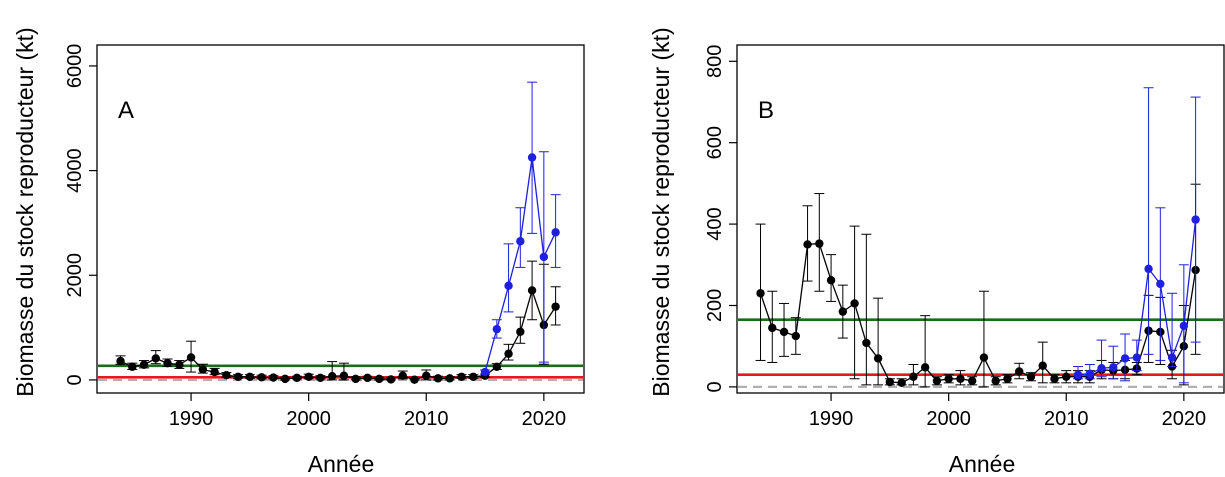 Image resolution: width=1225 pixels, height=477 pixels. I want to click on panel-a-x-tick-label: 2000, so click(308, 419).